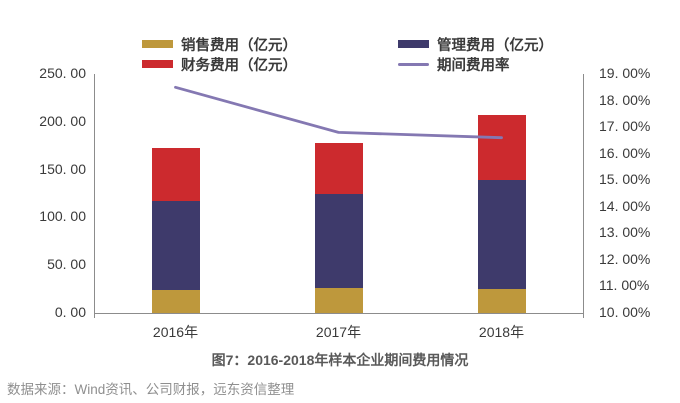  I want to click on right-axis-tick-label: 14. 00%, so click(625, 205).